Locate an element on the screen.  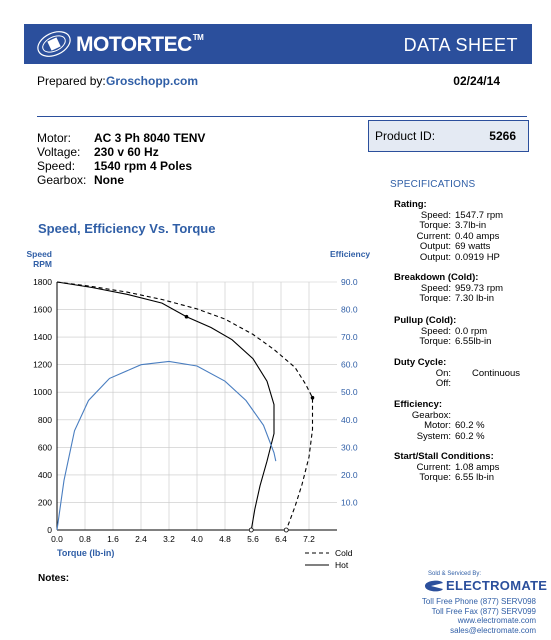
gearbox-row: Gearbox: None is located at coordinates (80, 180).